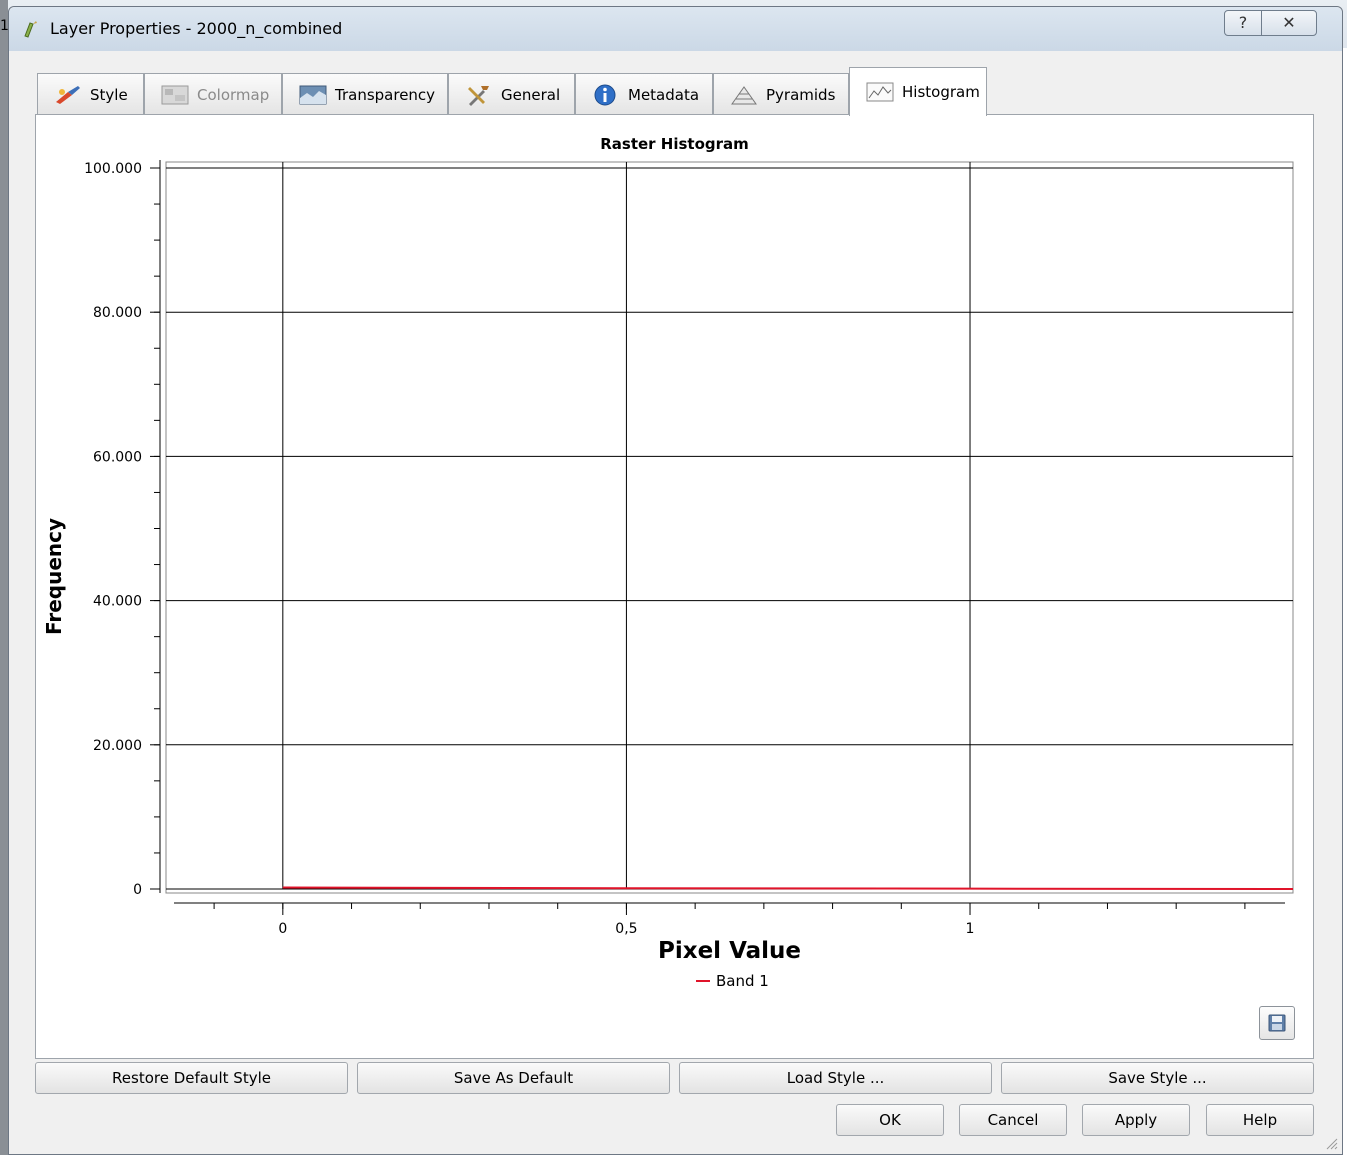 The height and width of the screenshot is (1155, 1347). I want to click on tab-style-label: Style, so click(109, 94).